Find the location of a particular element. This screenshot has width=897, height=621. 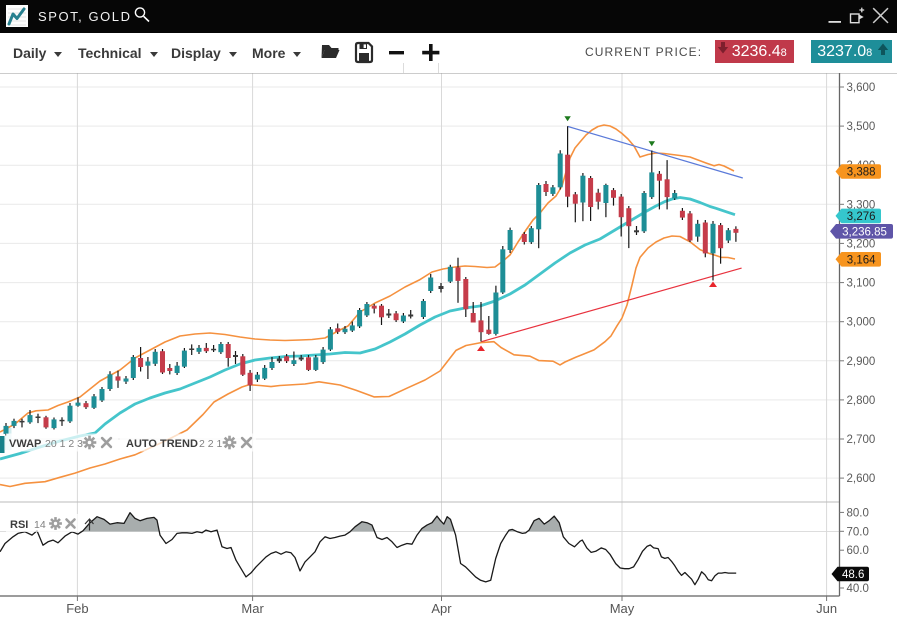

svg-text: 2 2 1 is located at coordinates (211, 444).